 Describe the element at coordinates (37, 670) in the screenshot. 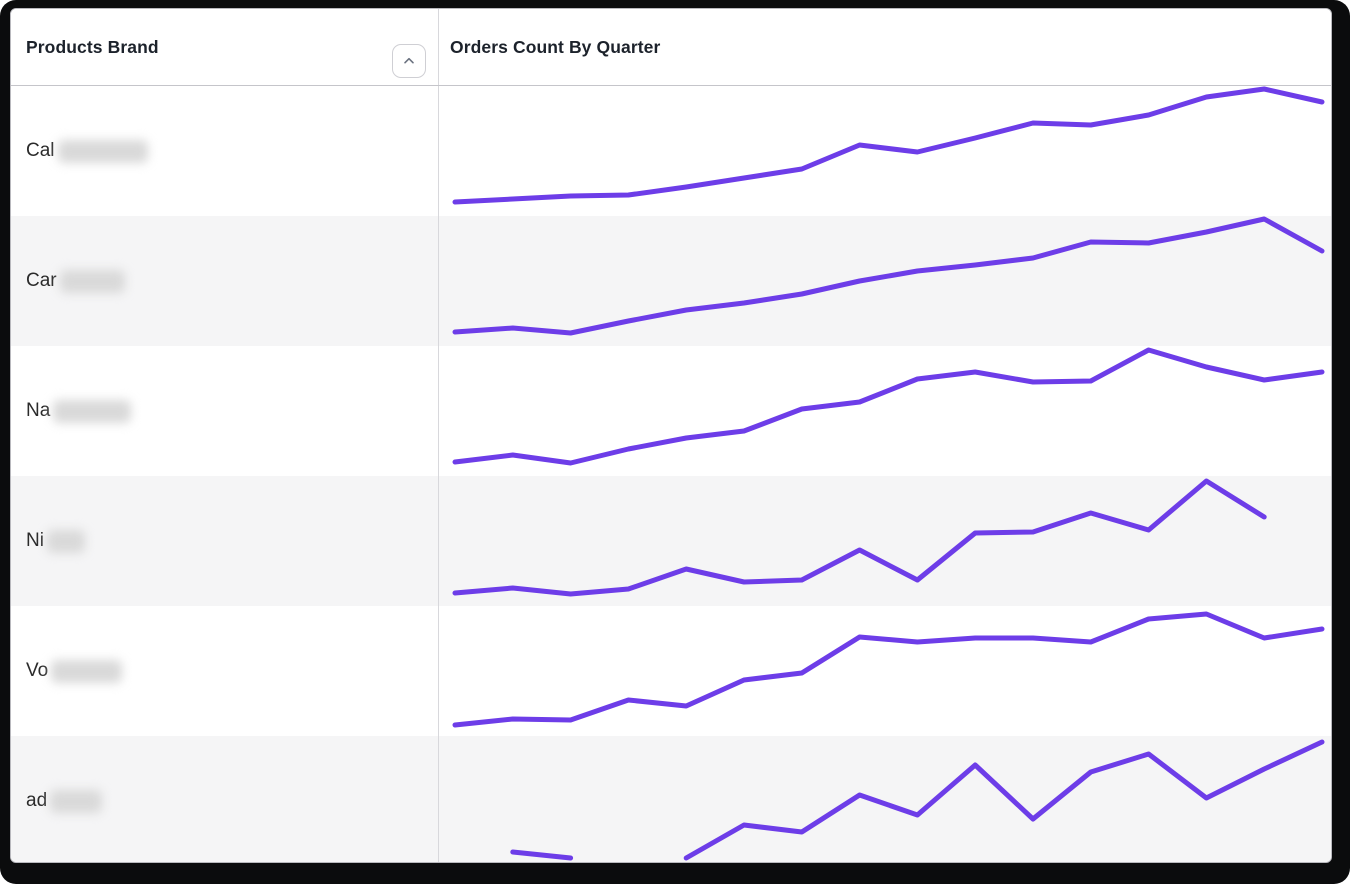

I see `brand-label: Vo` at that location.